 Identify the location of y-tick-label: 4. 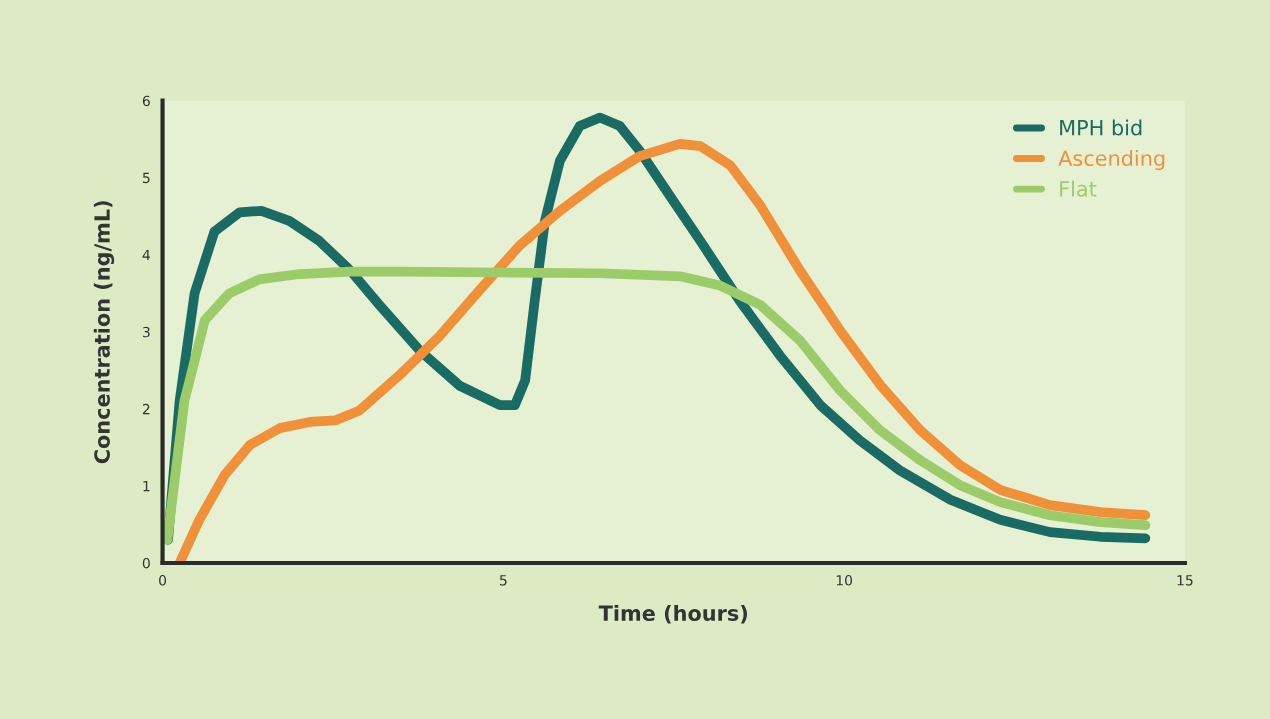
(146, 255).